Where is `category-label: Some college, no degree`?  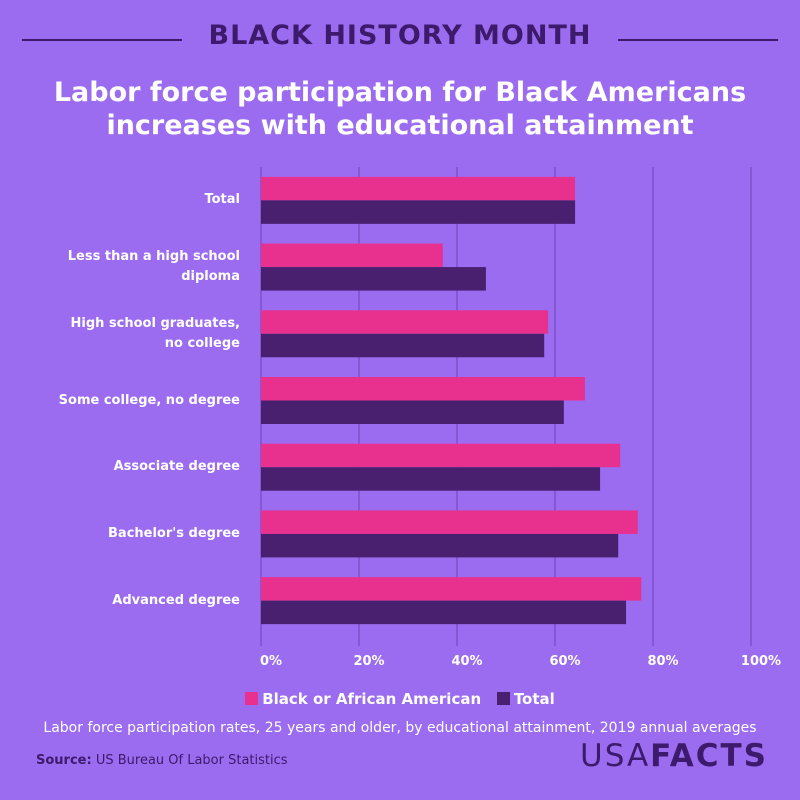
category-label: Some college, no degree is located at coordinates (149, 400).